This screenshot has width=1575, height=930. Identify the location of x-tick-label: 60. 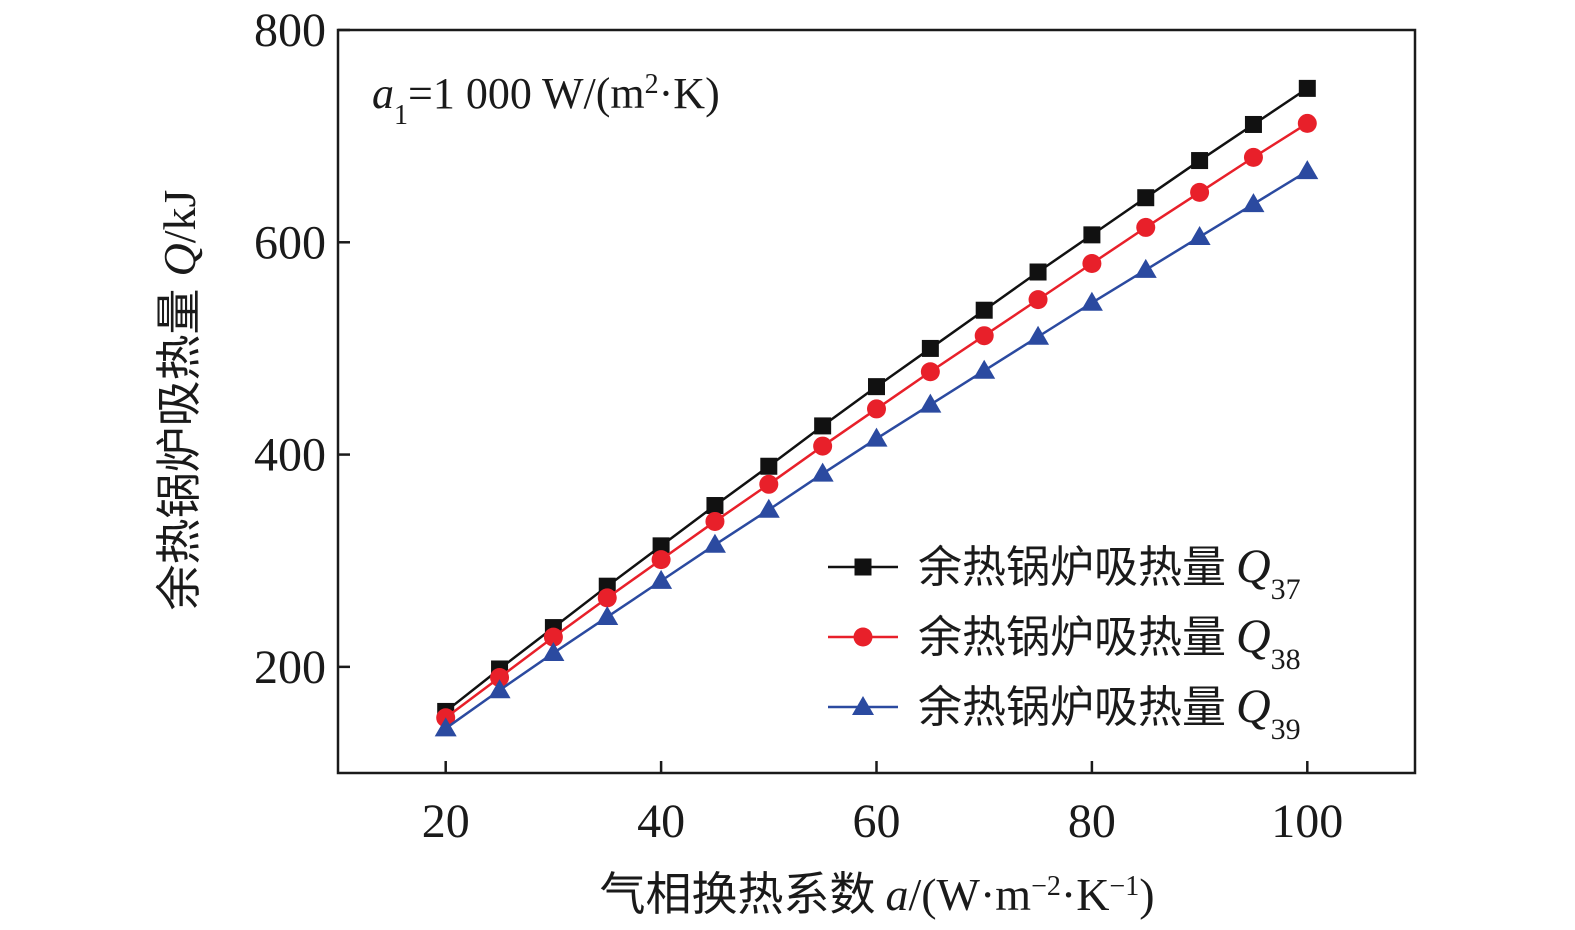
(877, 821).